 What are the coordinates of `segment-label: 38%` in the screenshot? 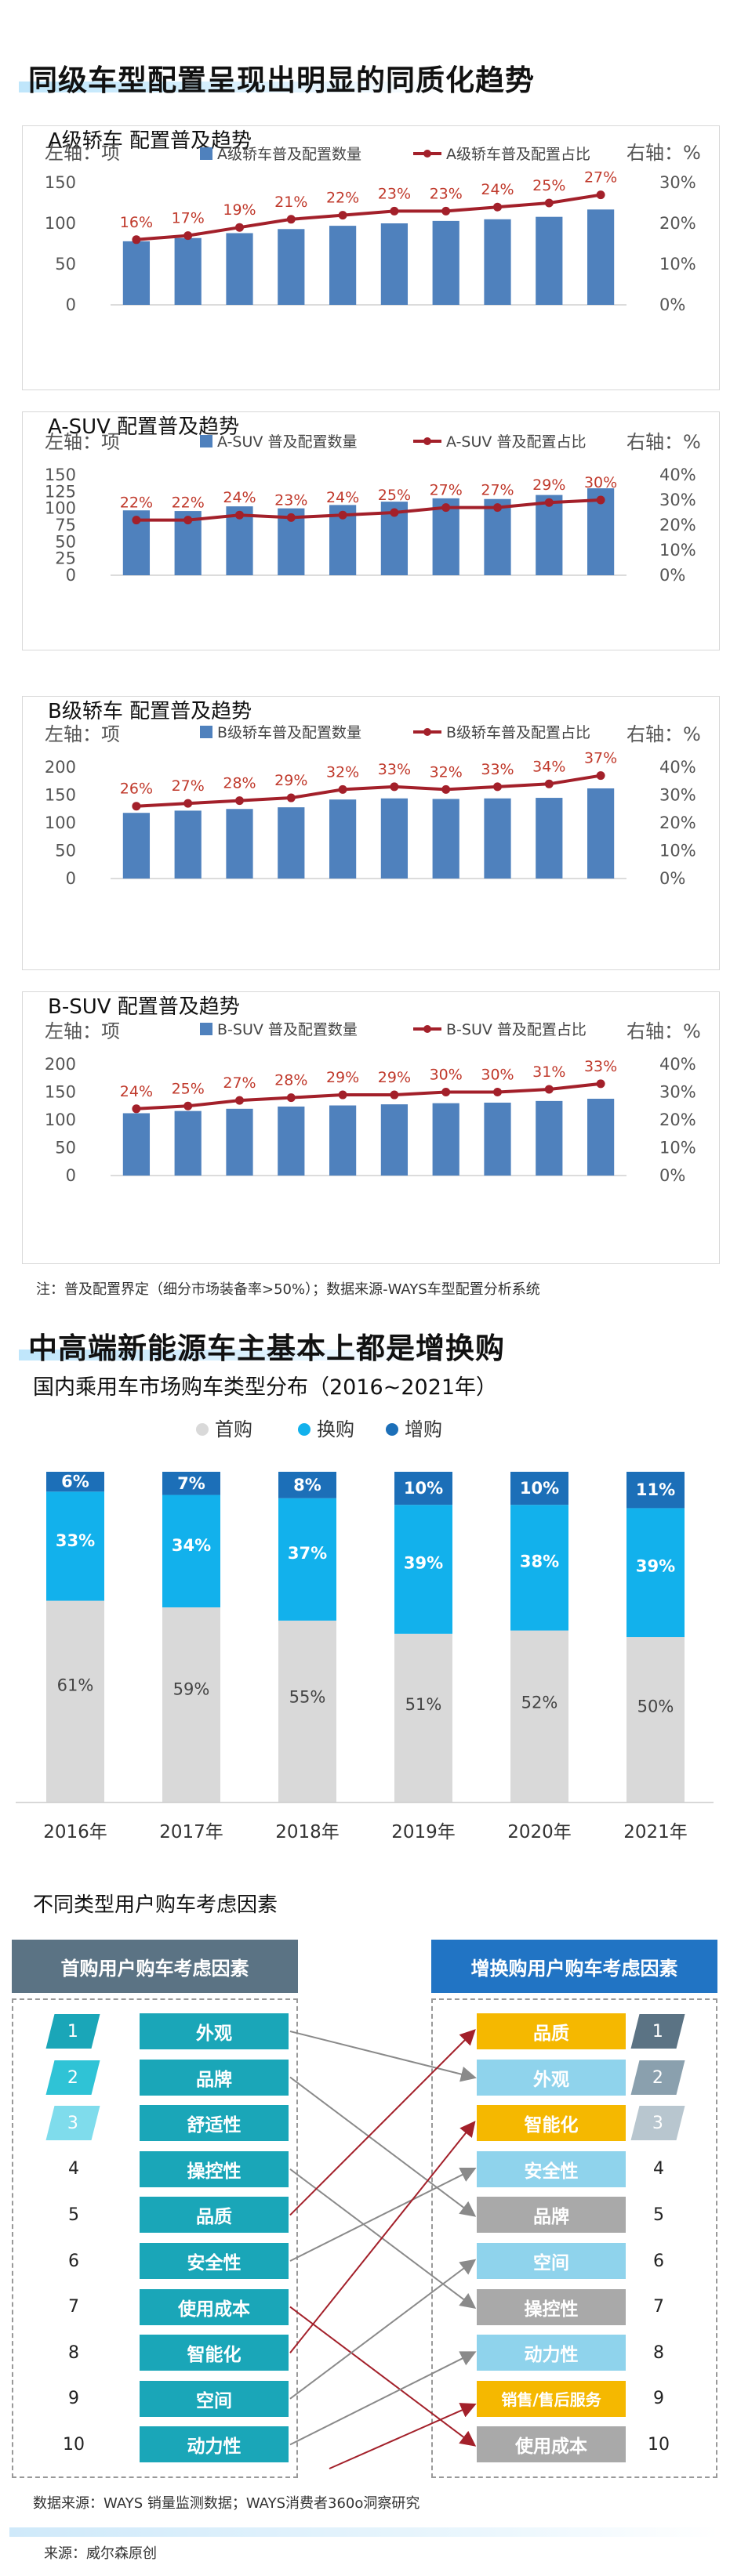 It's located at (539, 1561).